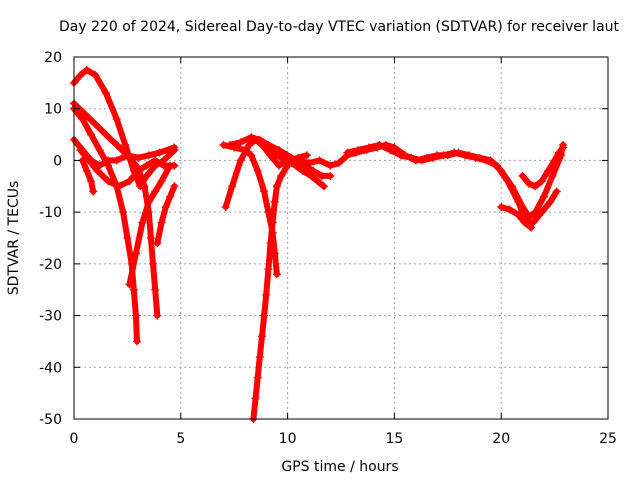 Image resolution: width=640 pixels, height=480 pixels. I want to click on x-axis-title: GPS time / hours, so click(339, 467).